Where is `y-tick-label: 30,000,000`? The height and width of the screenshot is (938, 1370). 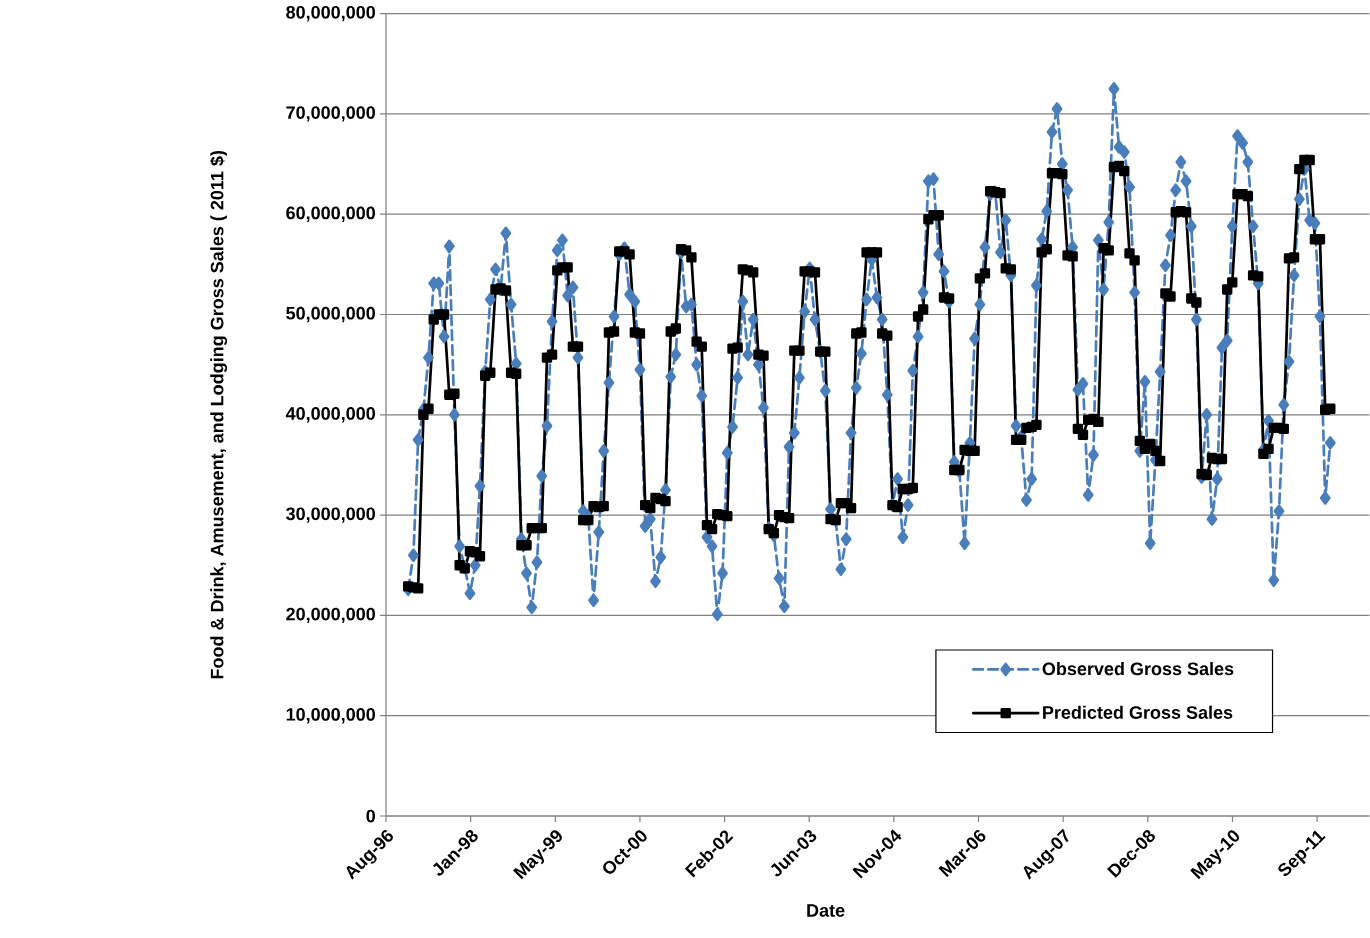 y-tick-label: 30,000,000 is located at coordinates (330, 515).